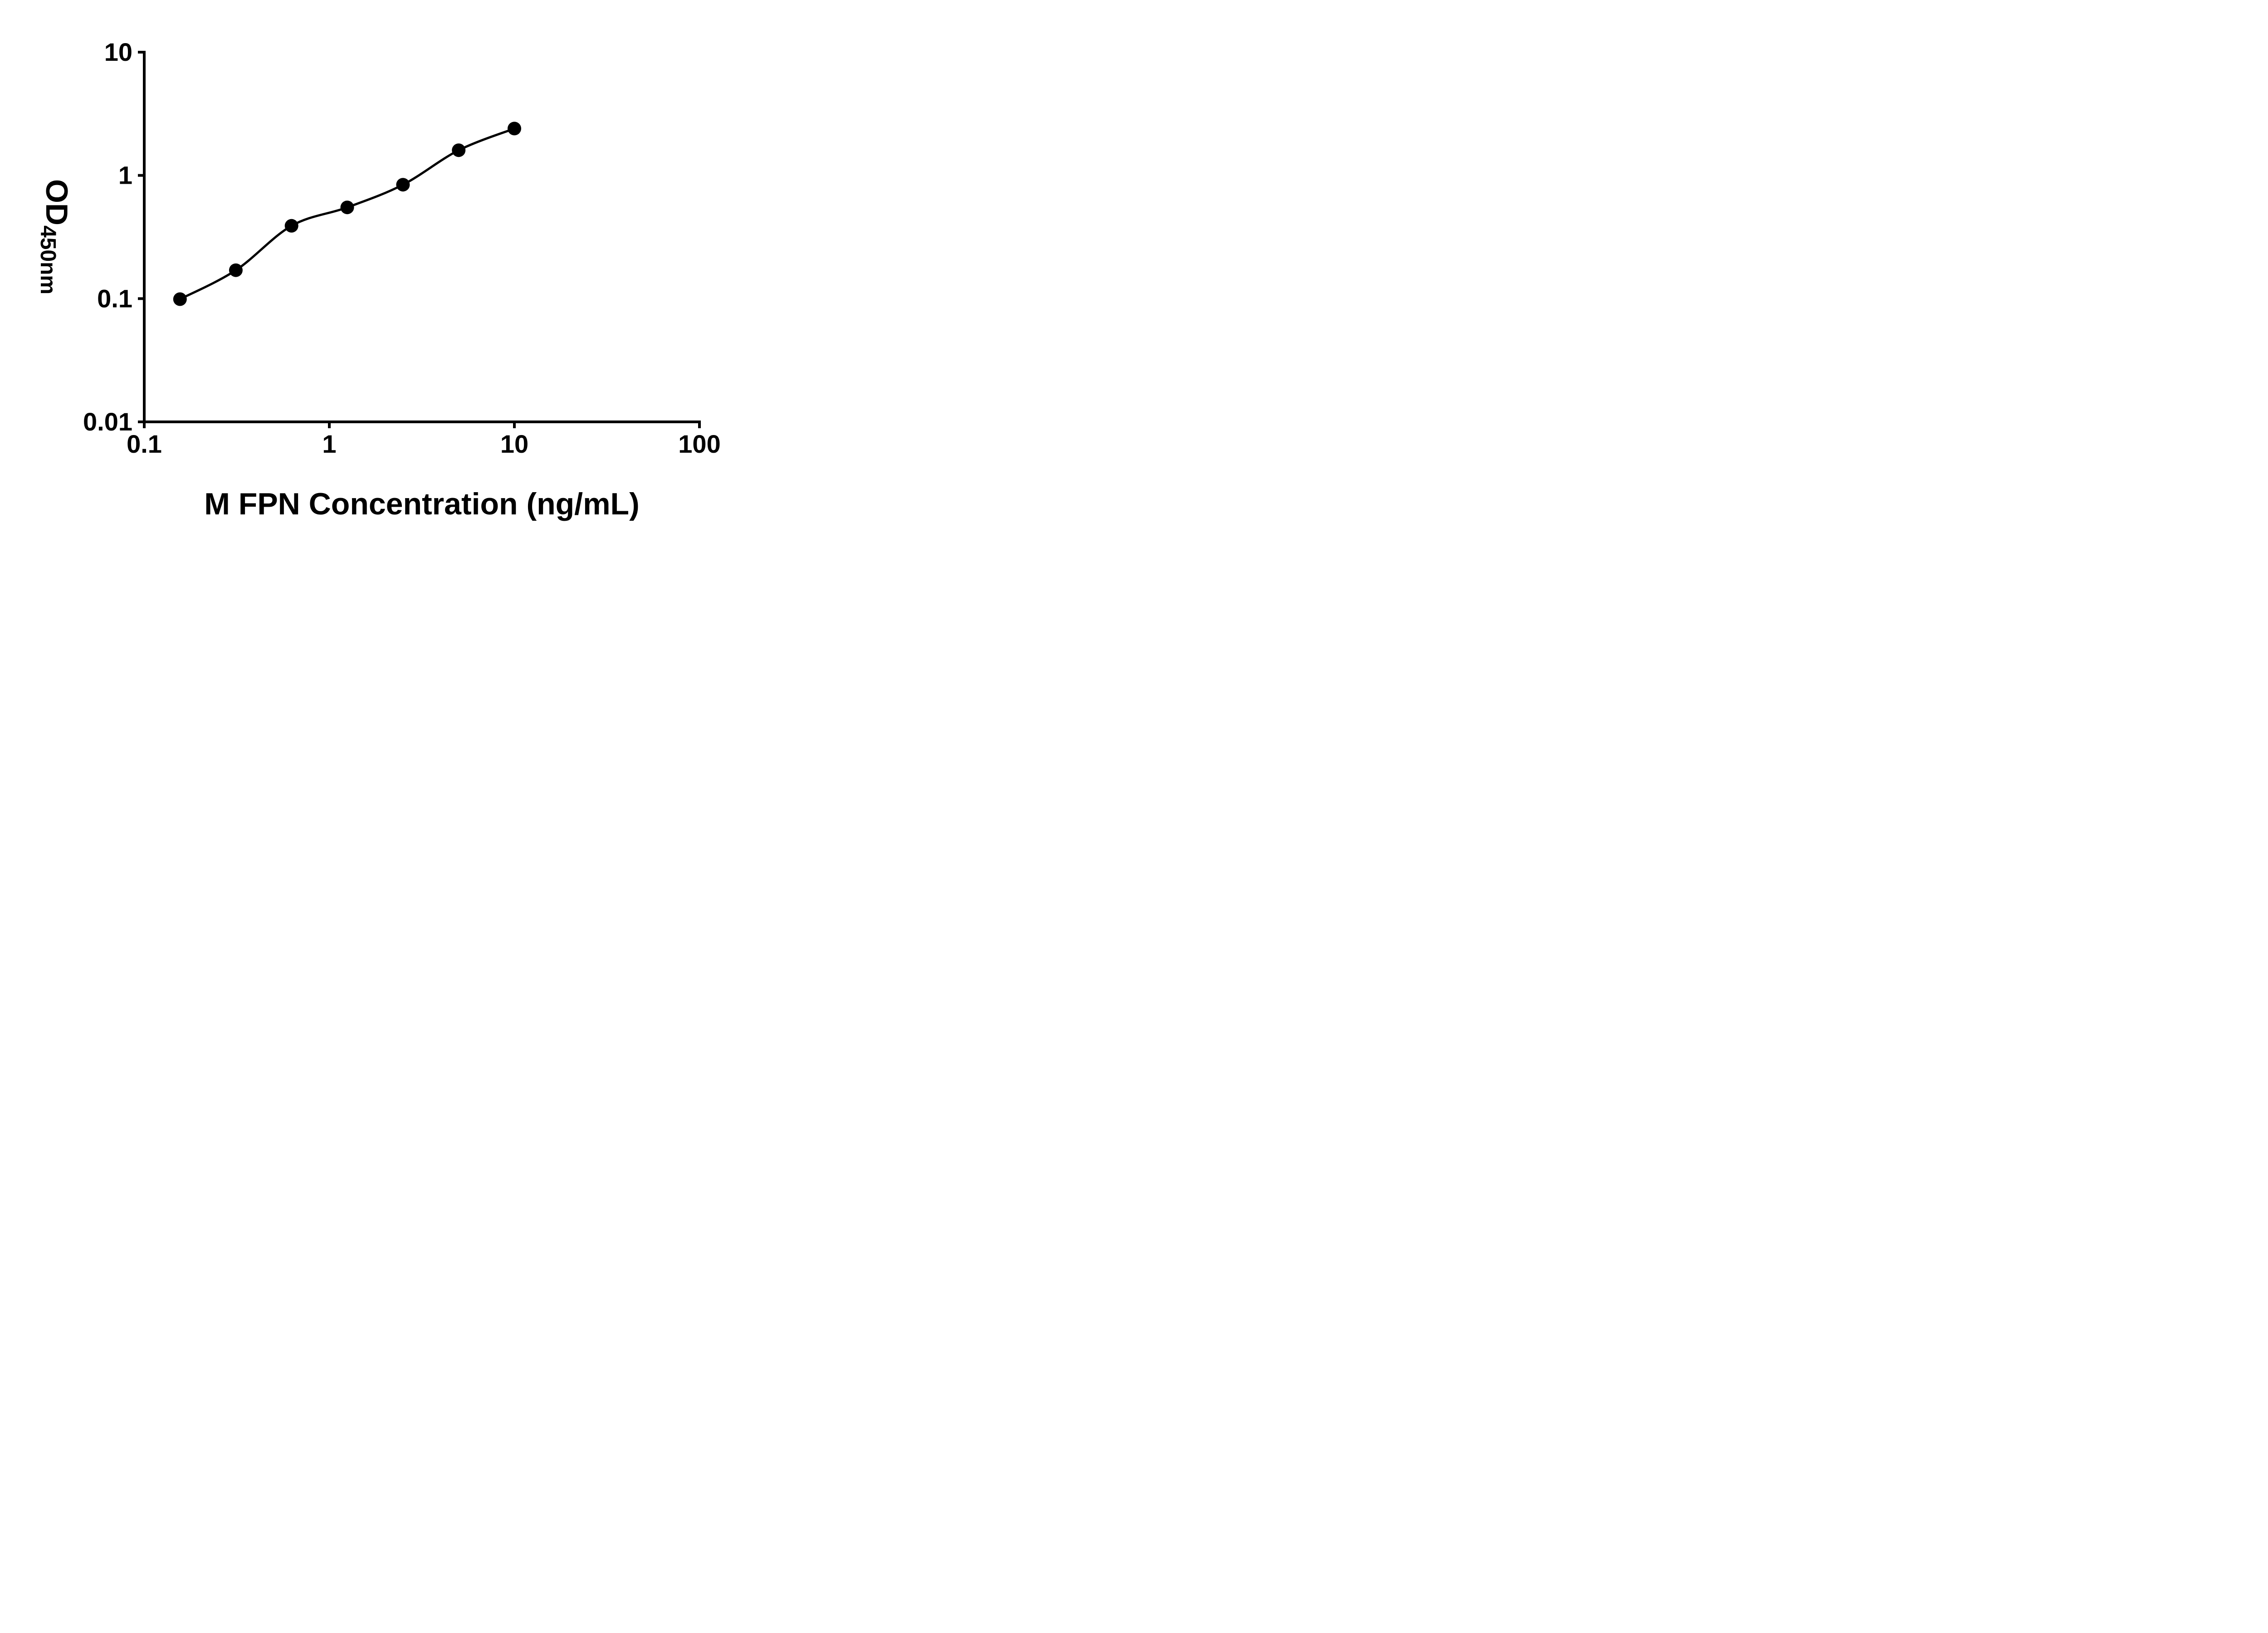 Image resolution: width=2268 pixels, height=1633 pixels. What do you see at coordinates (329, 444) in the screenshot?
I see `x-axis-tick-label: 1` at bounding box center [329, 444].